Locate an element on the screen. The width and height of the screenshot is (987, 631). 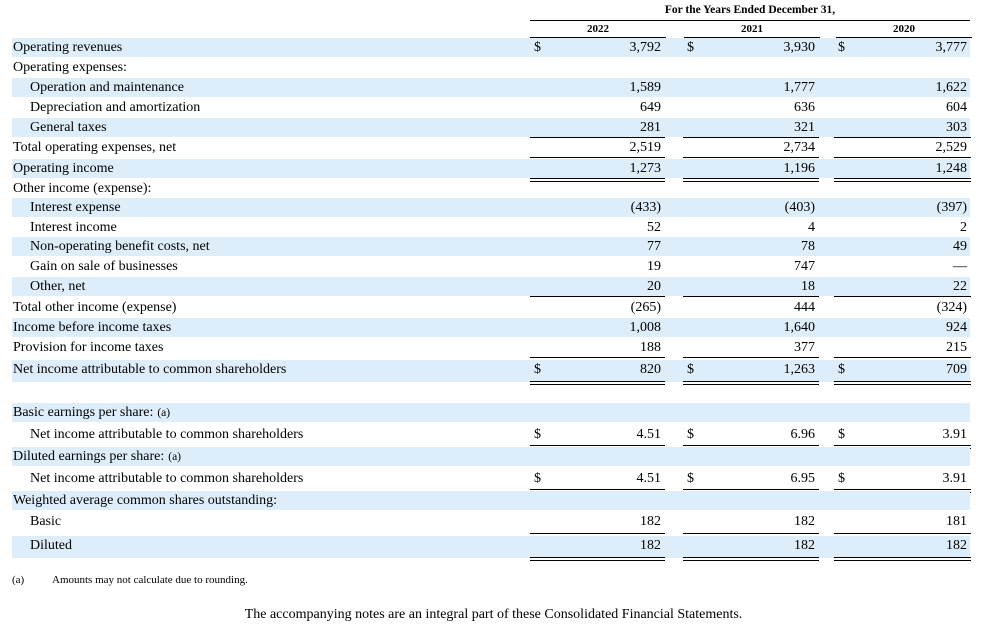
cell-value: 636 is located at coordinates (804, 107).